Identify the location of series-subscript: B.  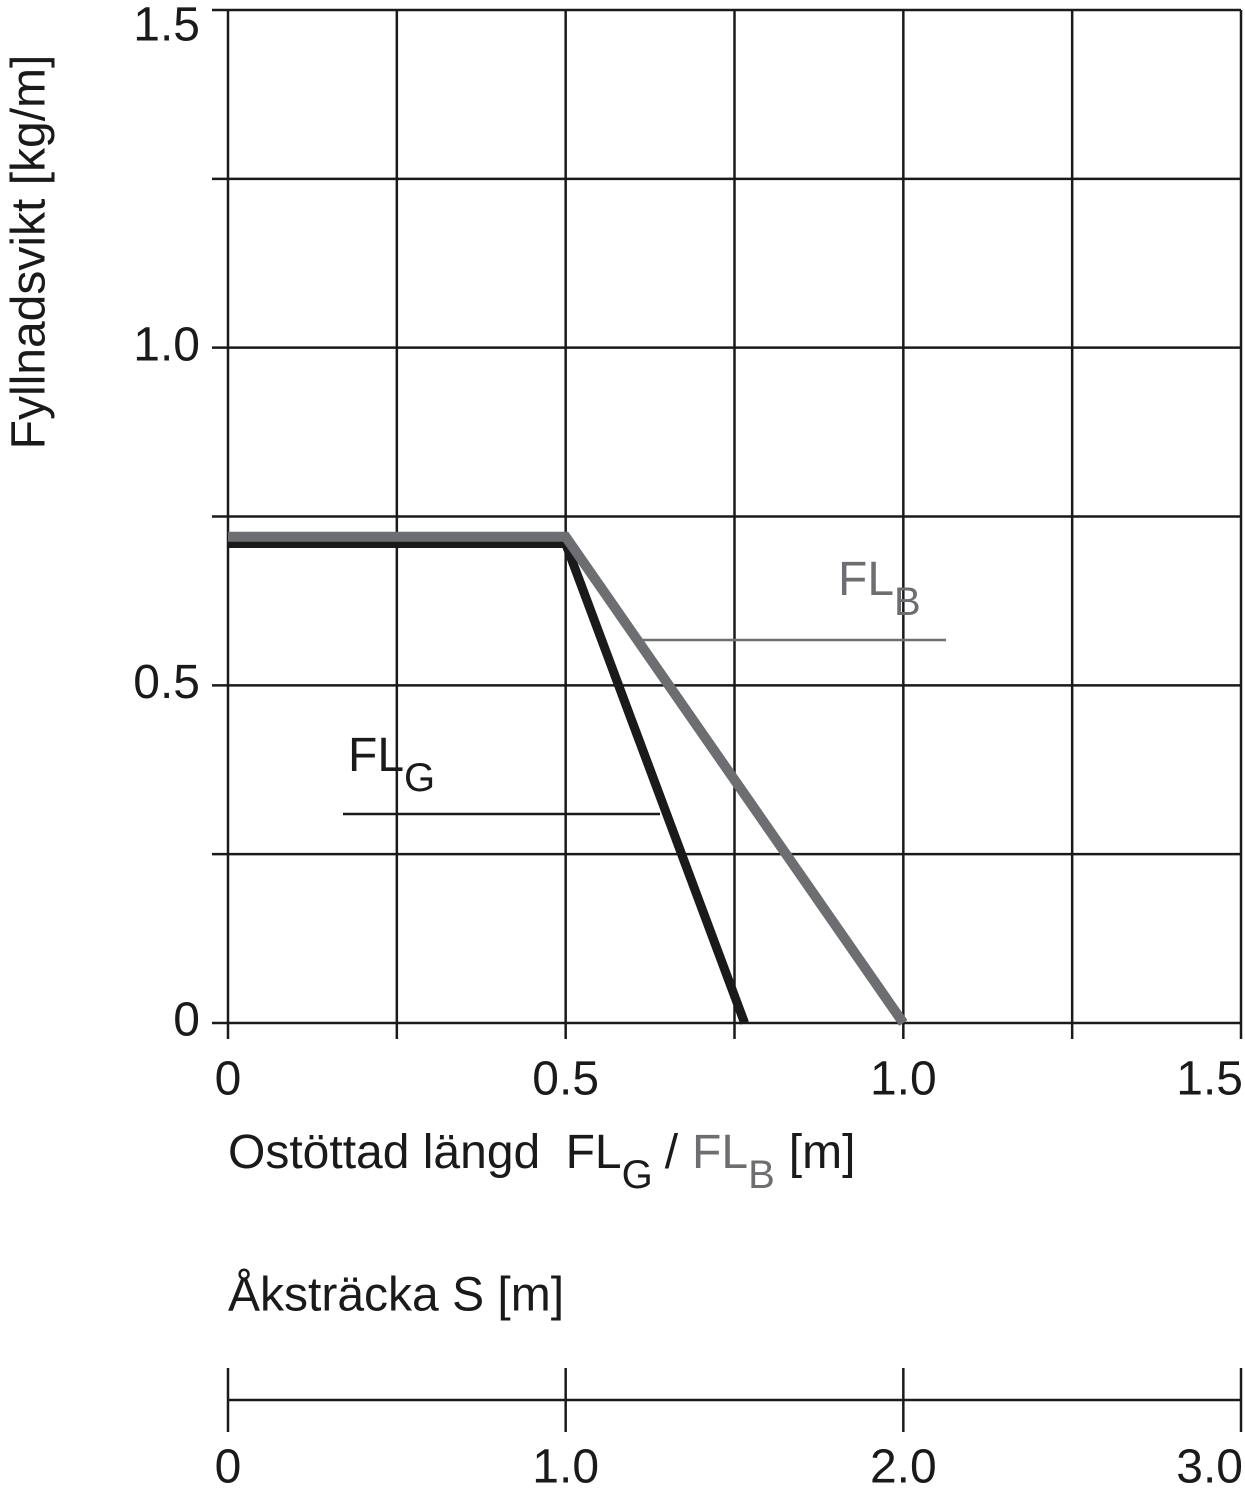
(907, 602).